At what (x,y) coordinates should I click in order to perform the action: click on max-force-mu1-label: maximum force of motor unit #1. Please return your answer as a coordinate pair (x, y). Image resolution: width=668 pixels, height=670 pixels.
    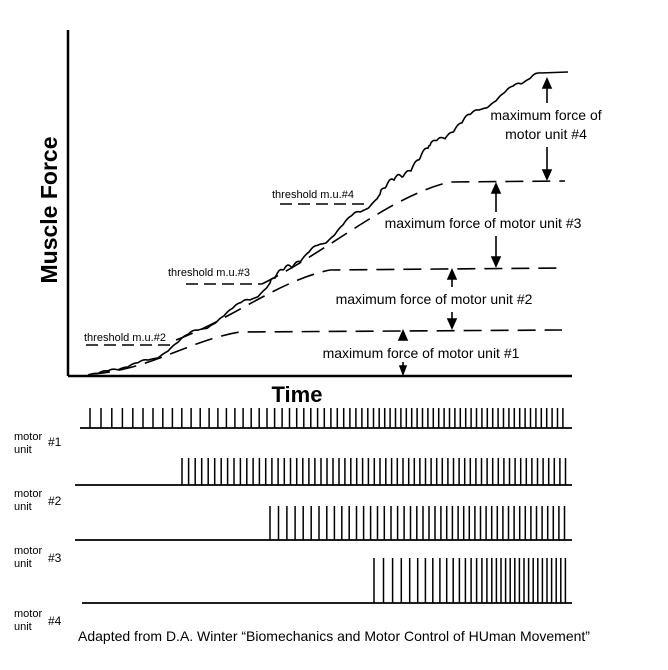
    Looking at the image, I should click on (421, 353).